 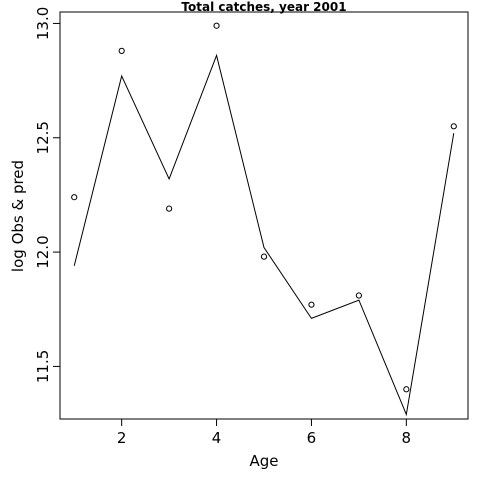 What do you see at coordinates (263, 7) in the screenshot?
I see `chart-title: Total catches, year 2001` at bounding box center [263, 7].